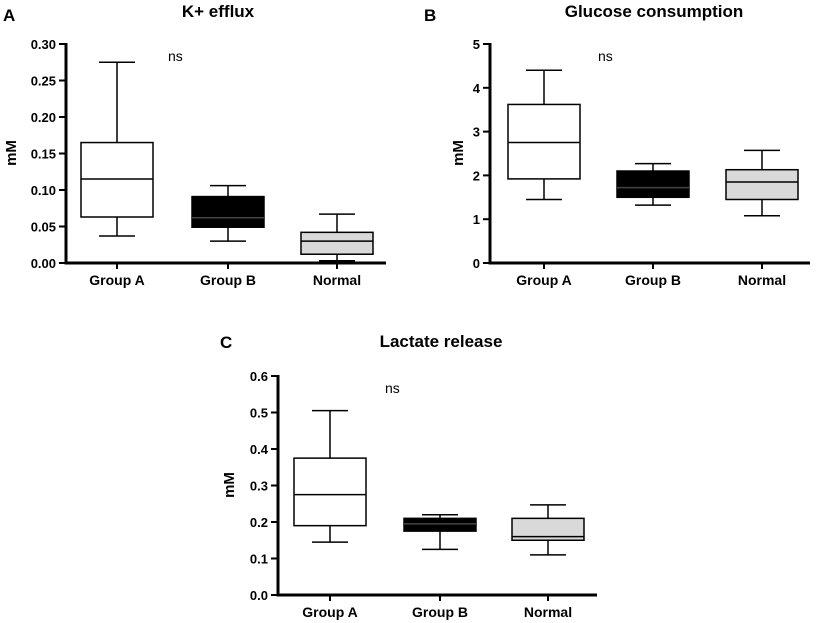  Describe the element at coordinates (43, 154) in the screenshot. I see `y-tick-label: 0.15` at that location.